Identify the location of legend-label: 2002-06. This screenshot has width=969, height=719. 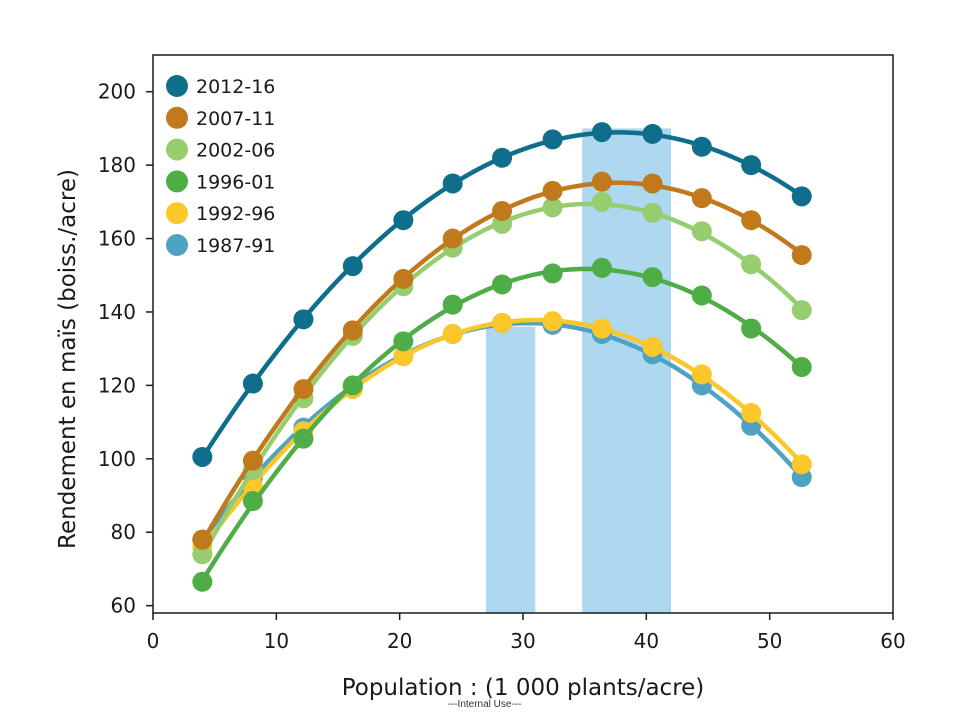
(235, 151).